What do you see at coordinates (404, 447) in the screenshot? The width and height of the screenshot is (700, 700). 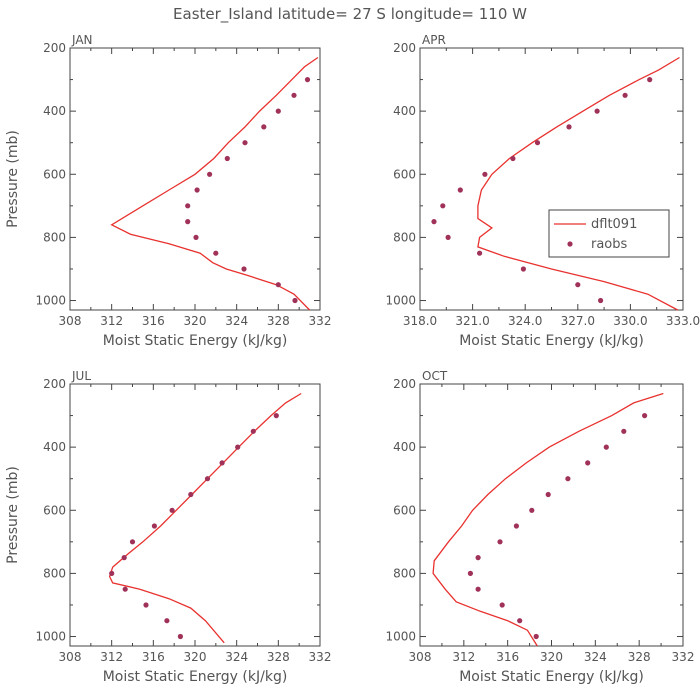 I see `y-tick-label-oct: 400` at bounding box center [404, 447].